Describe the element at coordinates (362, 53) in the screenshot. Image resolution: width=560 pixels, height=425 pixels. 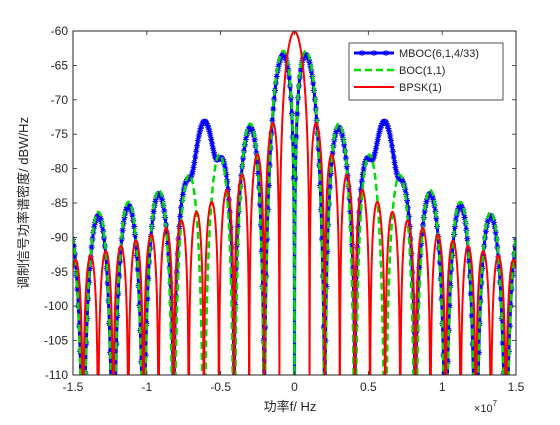
I see `legend-marker` at that location.